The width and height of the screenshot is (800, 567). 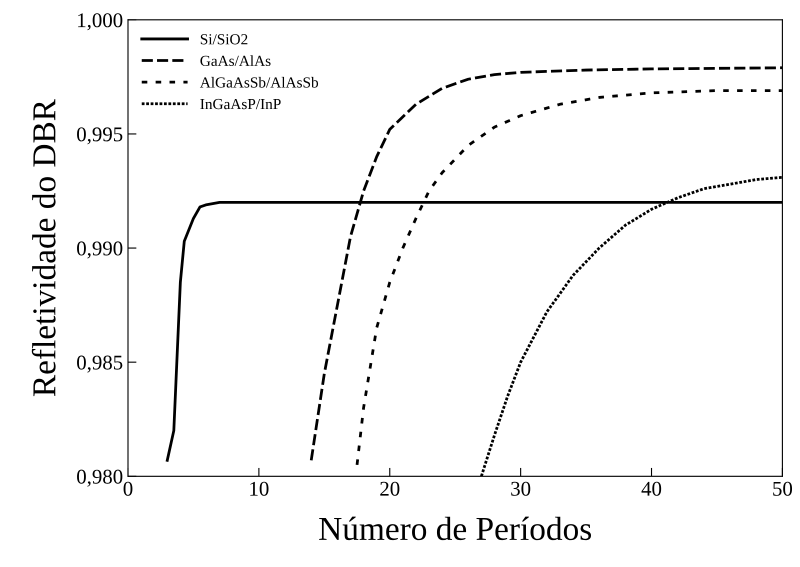 What do you see at coordinates (235, 60) in the screenshot?
I see `legend-label: GaAs/AlAs` at bounding box center [235, 60].